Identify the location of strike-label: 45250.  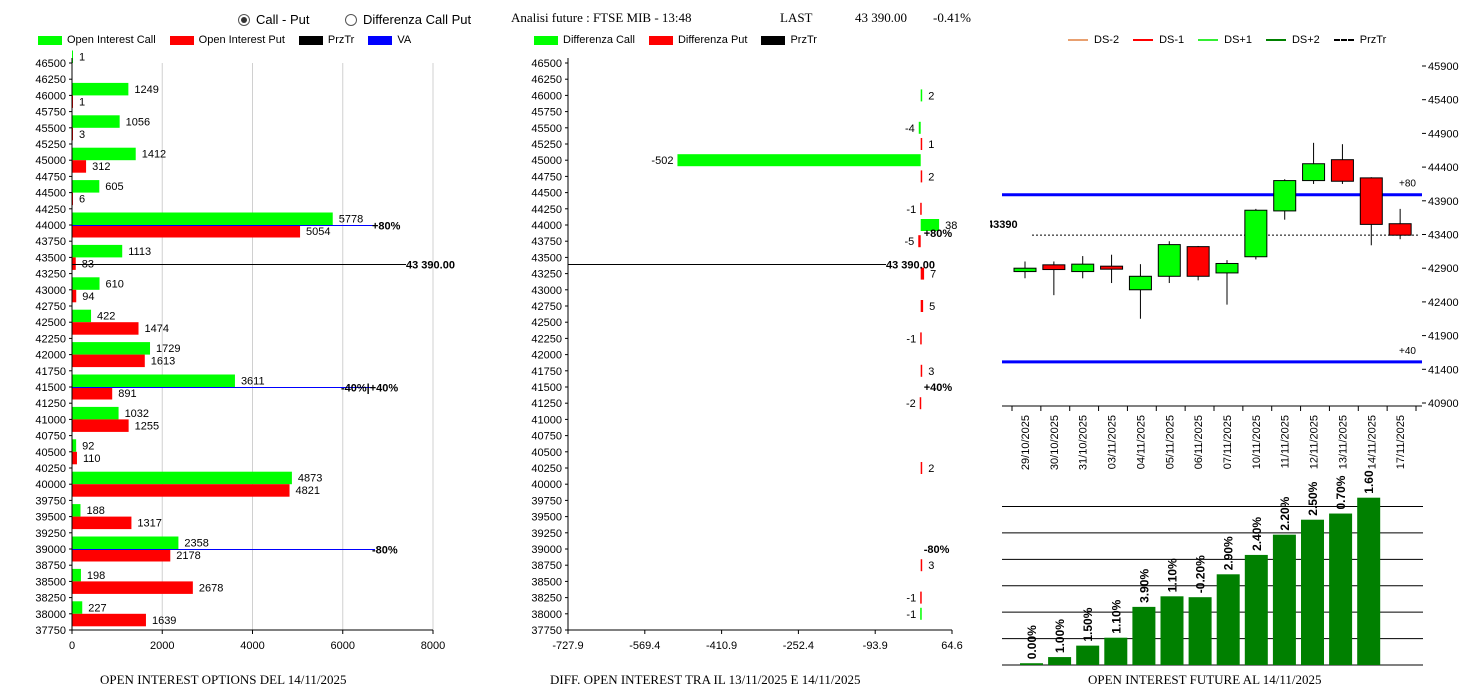
(50, 145).